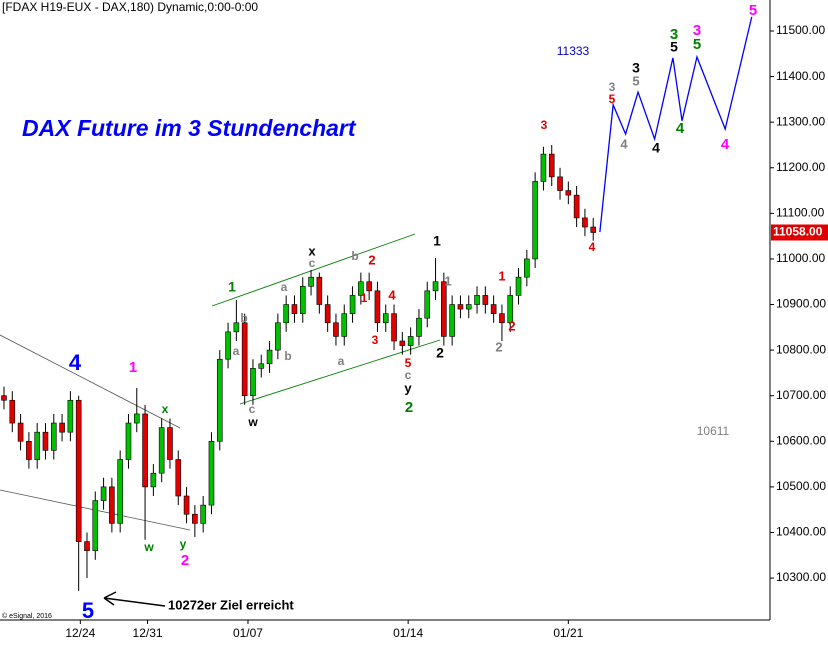  What do you see at coordinates (800, 30) in the screenshot?
I see `y-tick-label: 11500.00` at bounding box center [800, 30].